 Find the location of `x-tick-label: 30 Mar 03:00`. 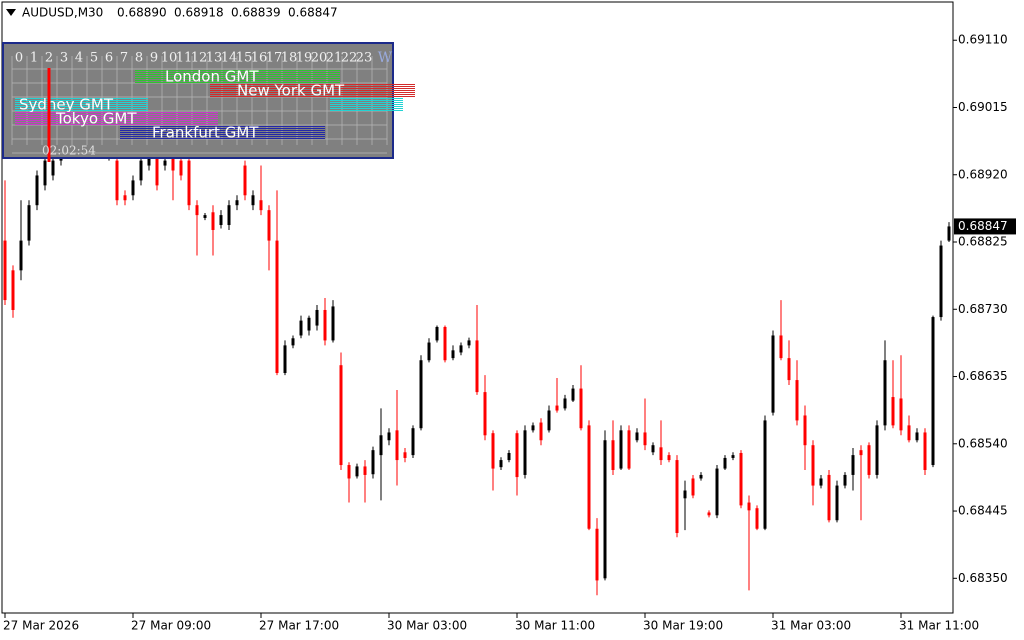

x-tick-label: 30 Mar 03:00 is located at coordinates (427, 626).